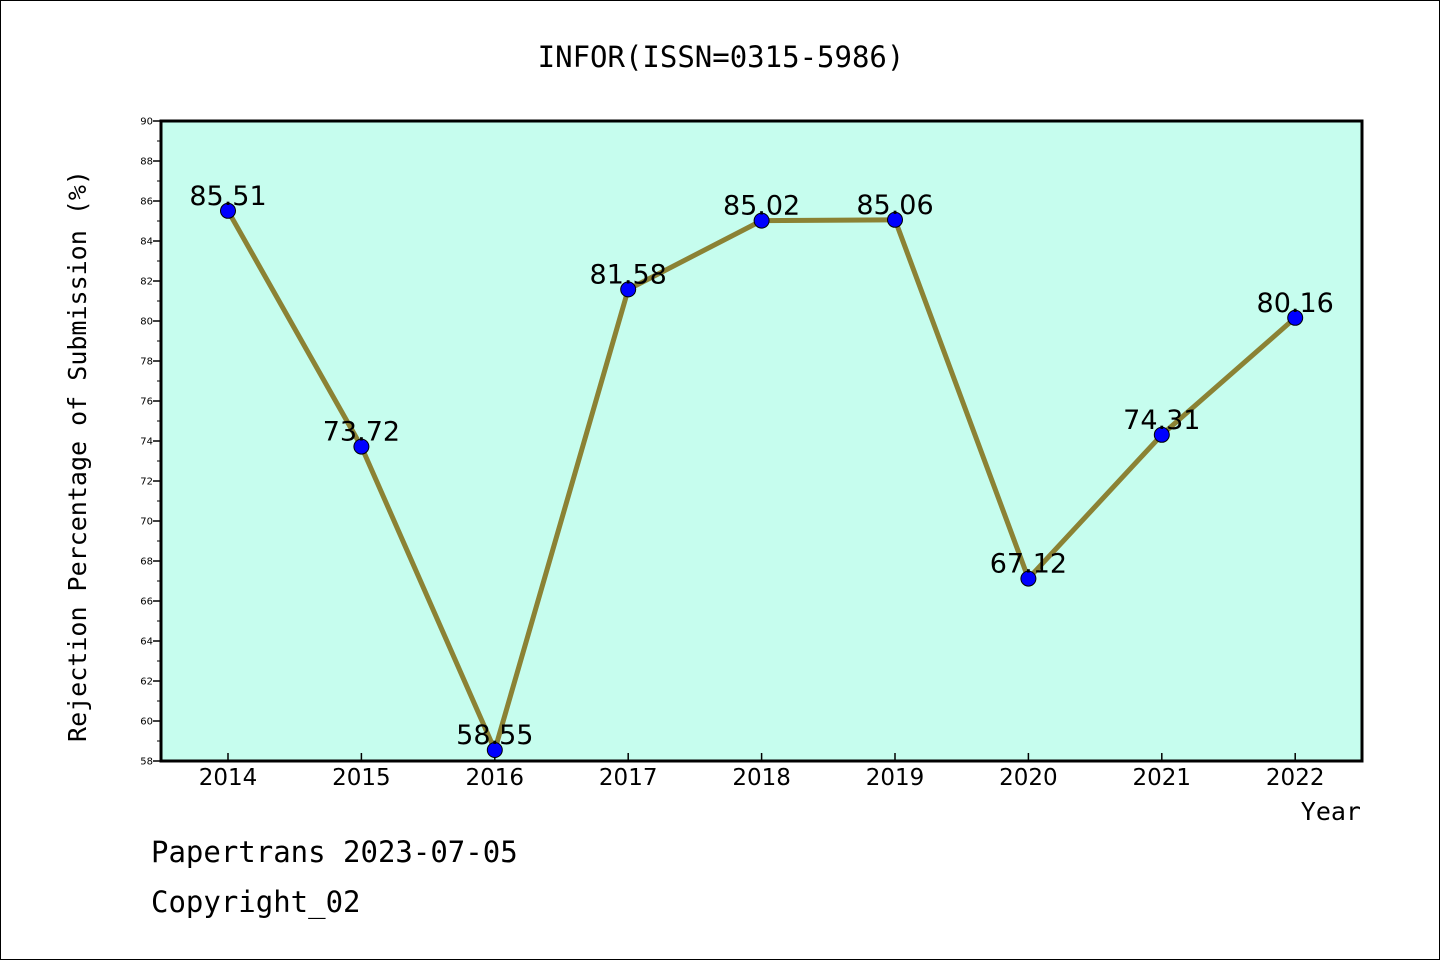  Describe the element at coordinates (256, 902) in the screenshot. I see `footer-copyright: Copyright_02` at that location.